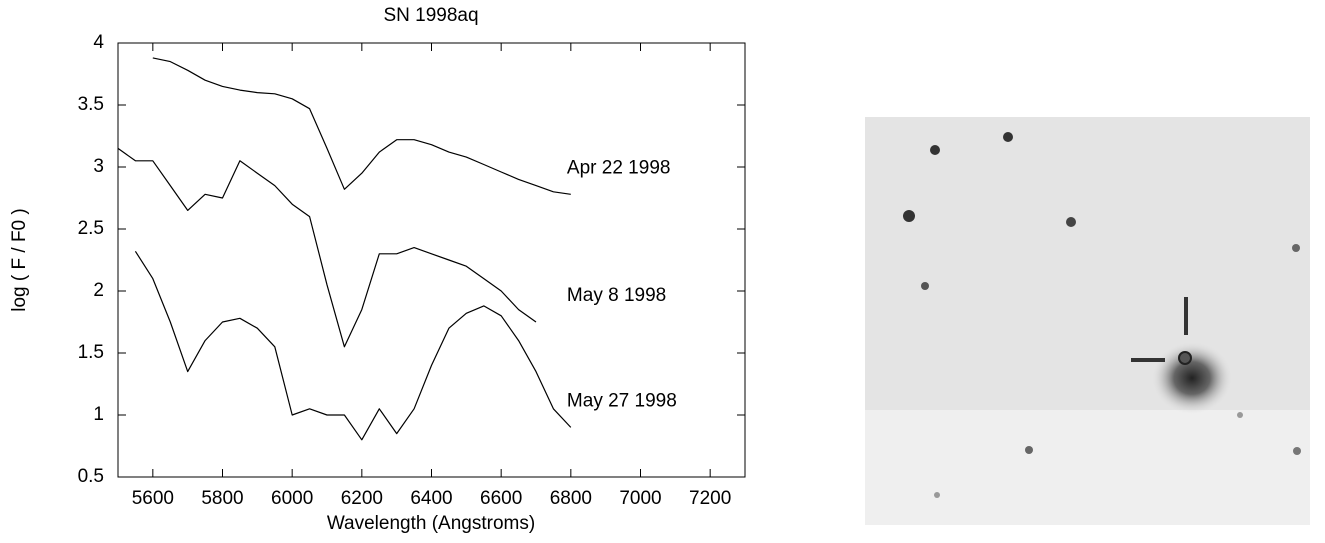 The width and height of the screenshot is (1325, 543). Describe the element at coordinates (98, 414) in the screenshot. I see `y-tick-label: 1` at that location.